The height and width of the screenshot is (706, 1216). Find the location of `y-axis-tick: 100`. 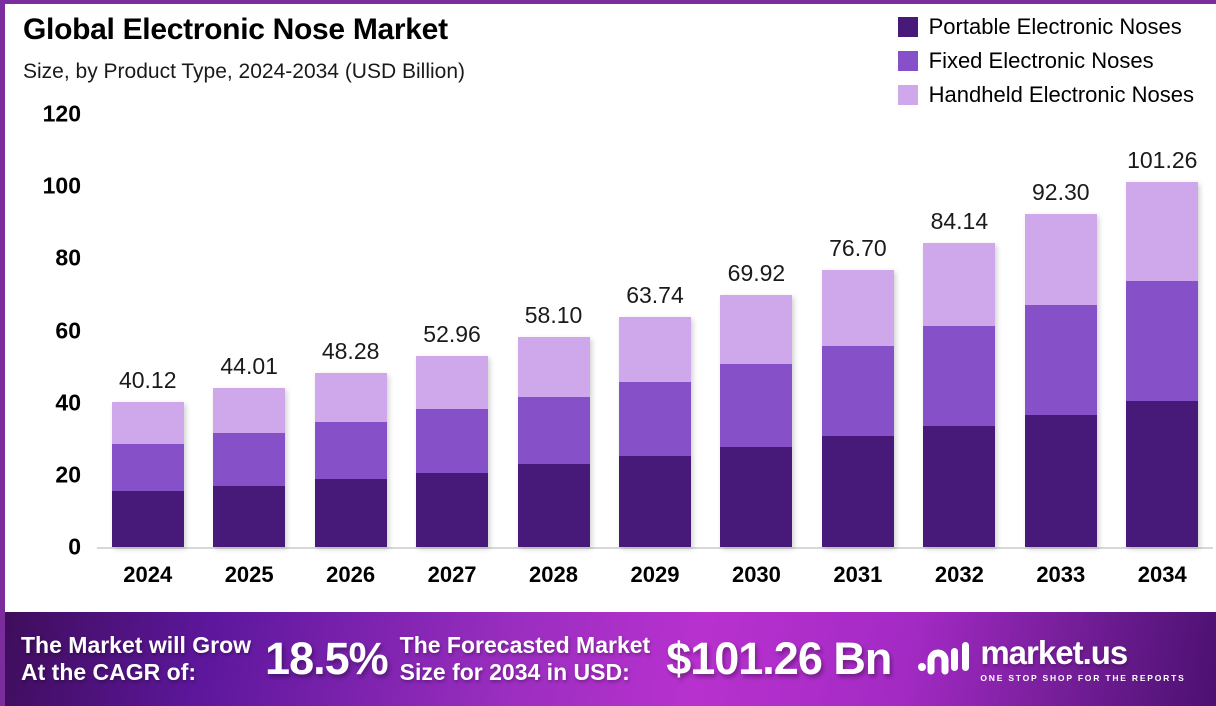

y-axis-tick: 100 is located at coordinates (61, 185).